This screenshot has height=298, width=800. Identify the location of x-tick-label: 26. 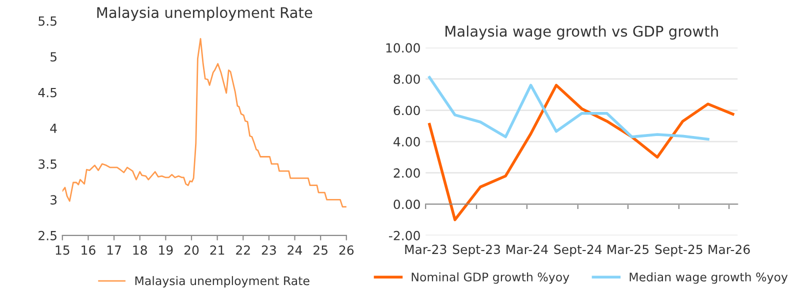
(346, 250).